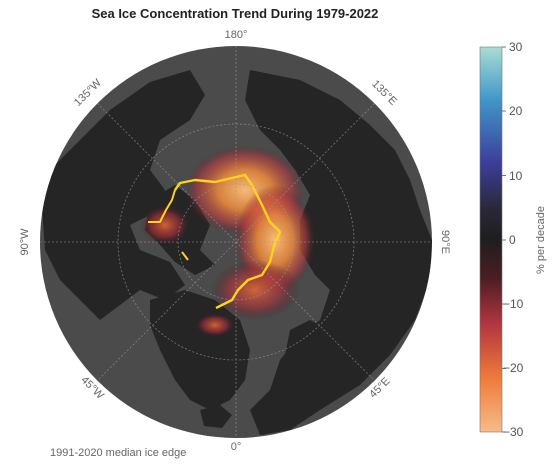 This screenshot has width=557, height=475. Describe the element at coordinates (228, 241) in the screenshot. I see `median-ice-edge-line` at that location.